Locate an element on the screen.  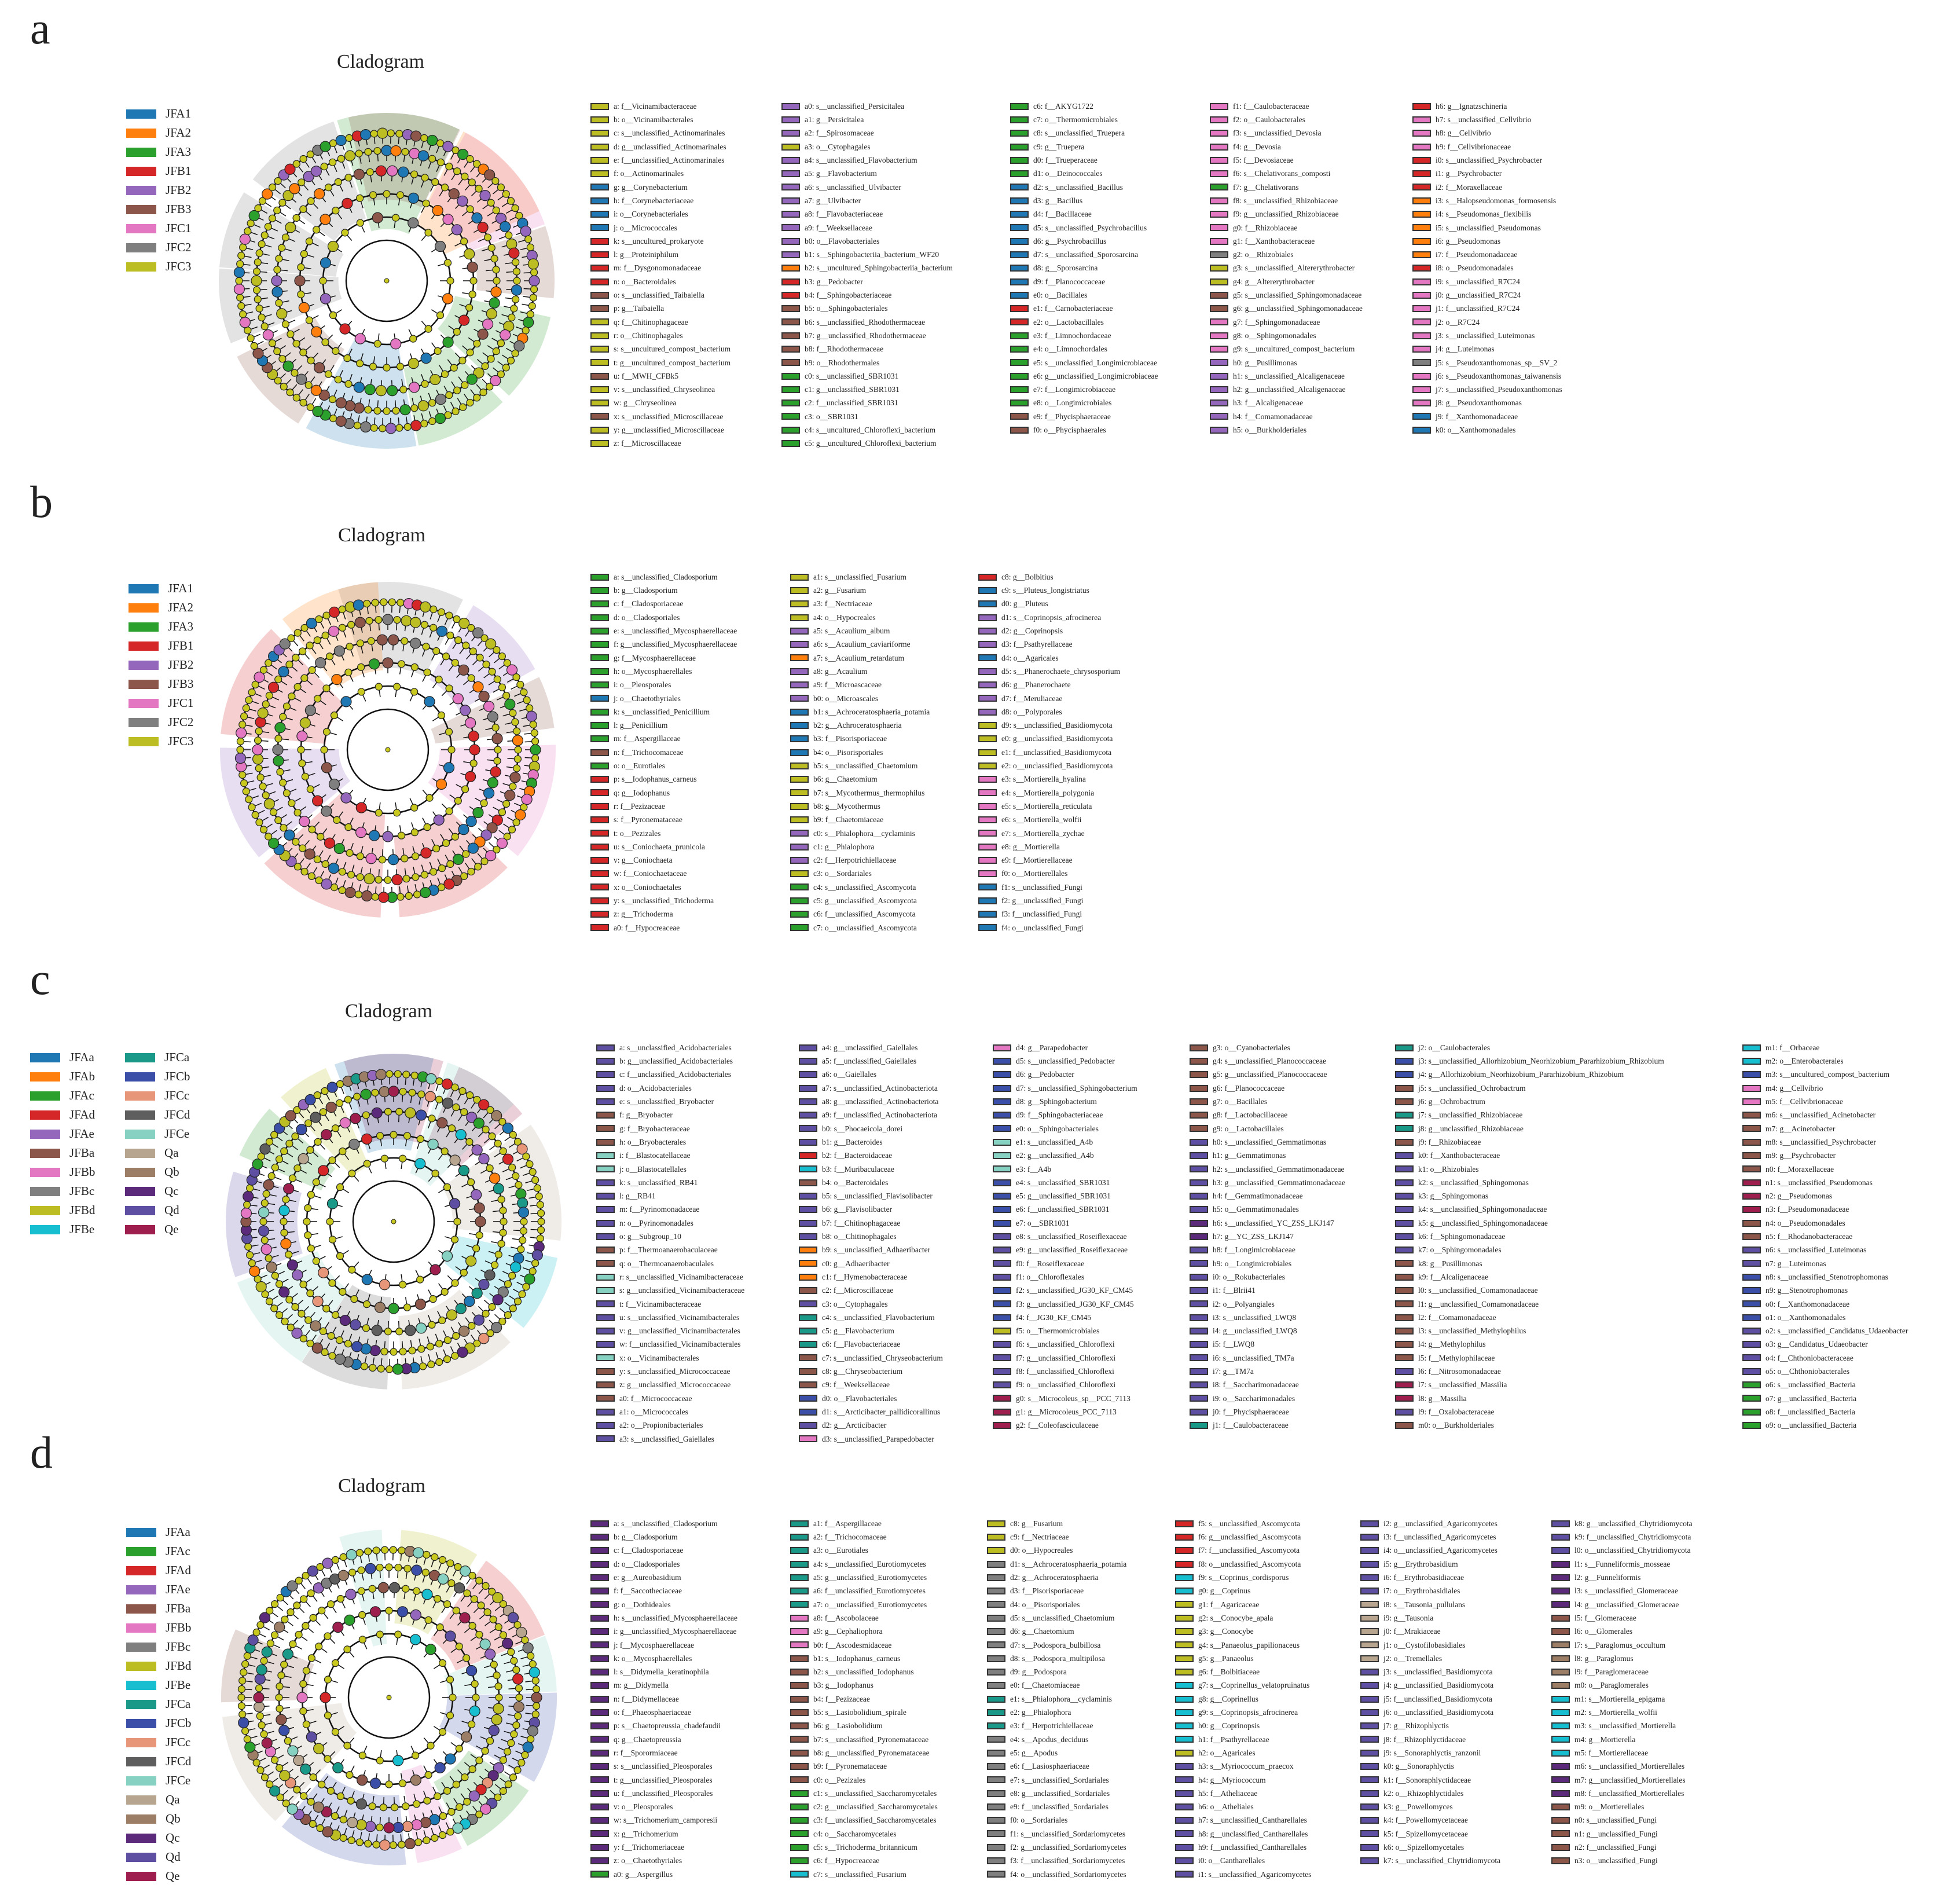
clade-label: g: g__Corynebacterium is located at coordinates (651, 187).